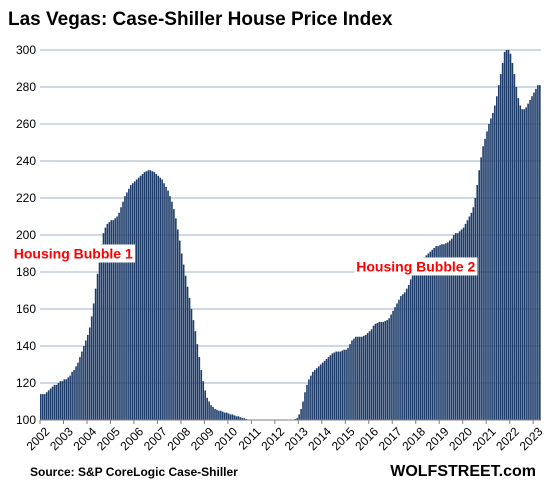 The width and height of the screenshot is (546, 483). What do you see at coordinates (108, 438) in the screenshot?
I see `x-tick-label: 2005` at bounding box center [108, 438].